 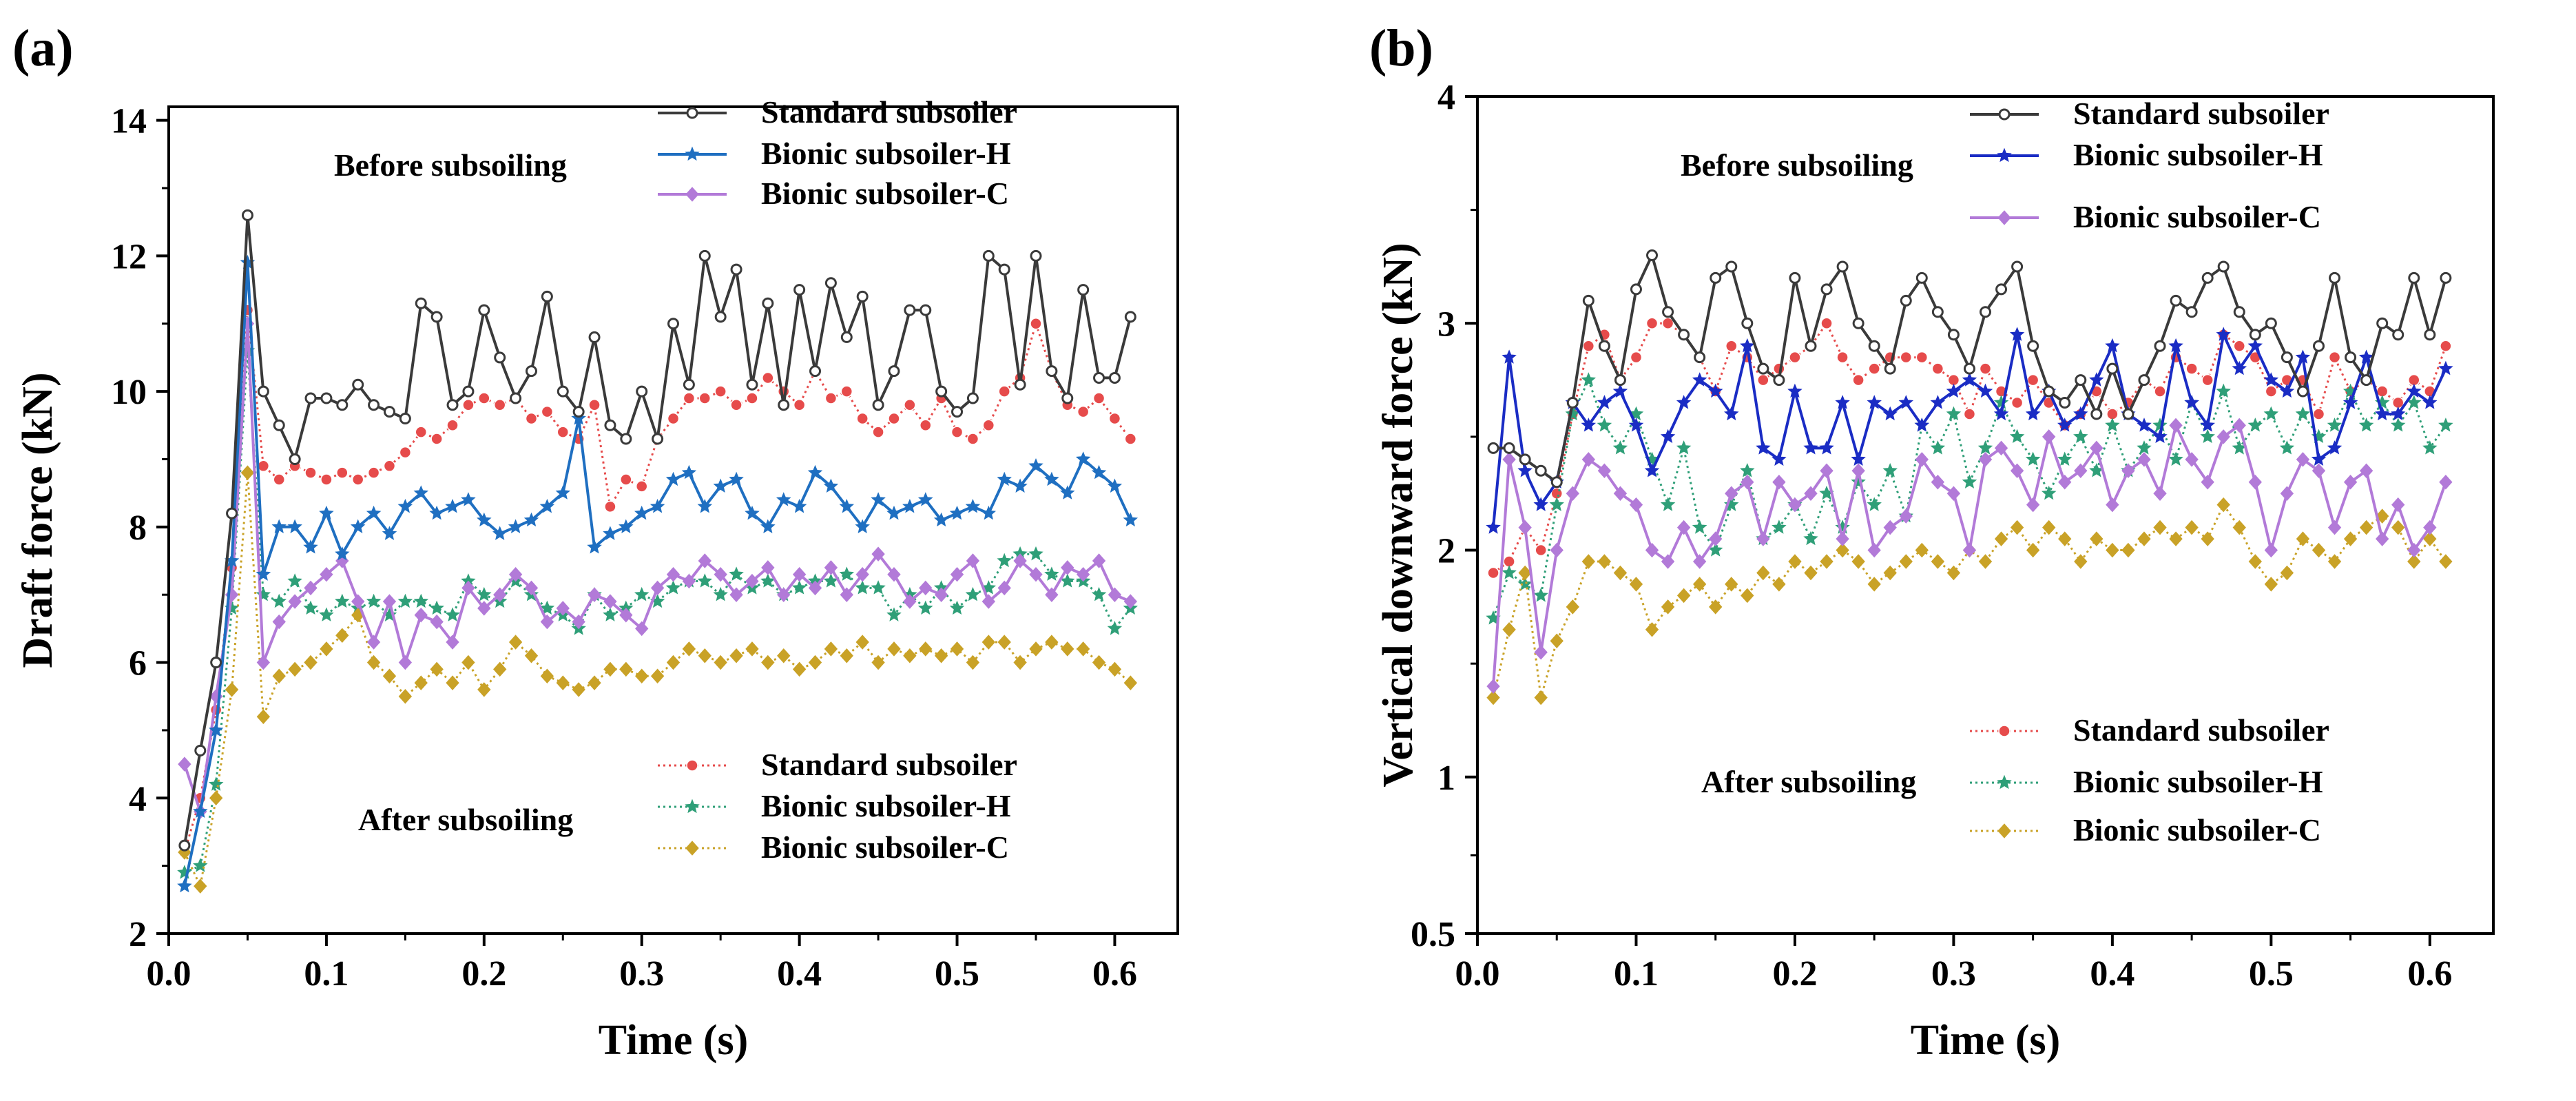 I want to click on legend-entry-label: Bionic subsoiler-C, so click(x=885, y=847).